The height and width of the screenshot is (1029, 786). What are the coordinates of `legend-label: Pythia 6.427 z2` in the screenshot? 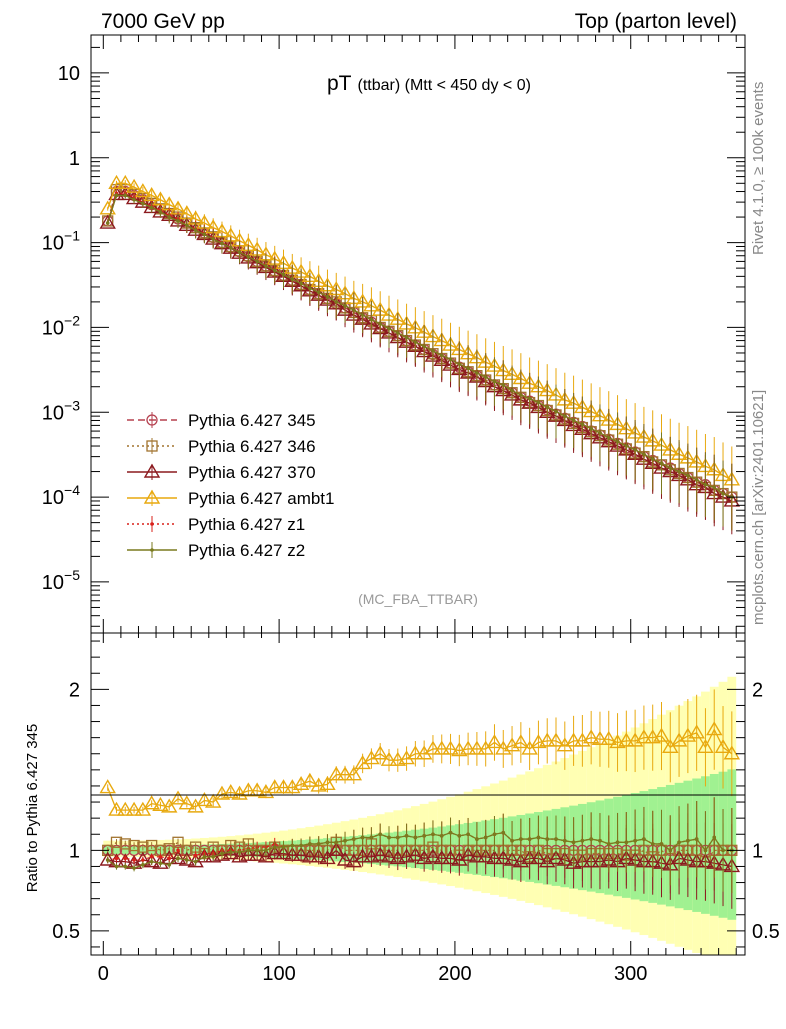 It's located at (246, 550).